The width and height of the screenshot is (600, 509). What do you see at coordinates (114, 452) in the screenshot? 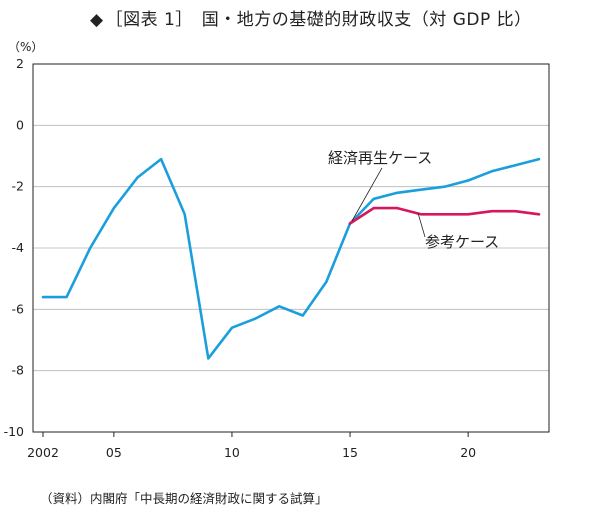
I see `x-tick-label: 05` at bounding box center [114, 452].